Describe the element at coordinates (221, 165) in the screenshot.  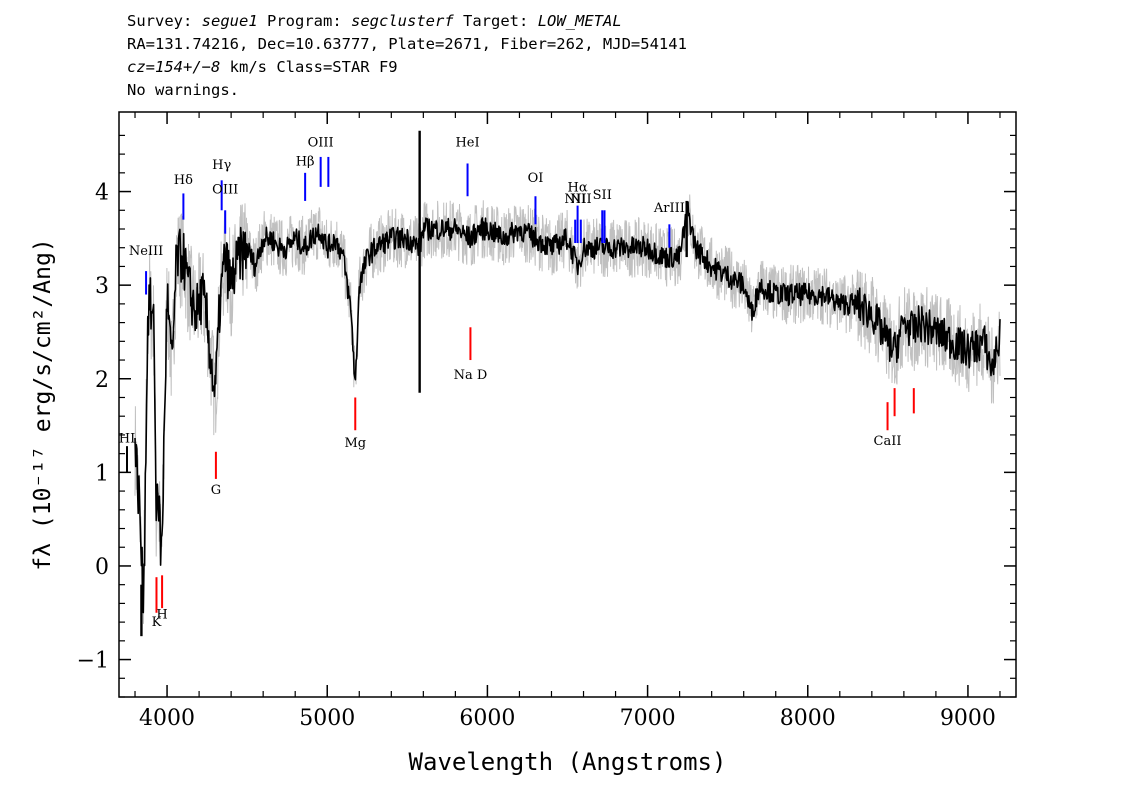
I see `line-marker-label: Hγ` at that location.